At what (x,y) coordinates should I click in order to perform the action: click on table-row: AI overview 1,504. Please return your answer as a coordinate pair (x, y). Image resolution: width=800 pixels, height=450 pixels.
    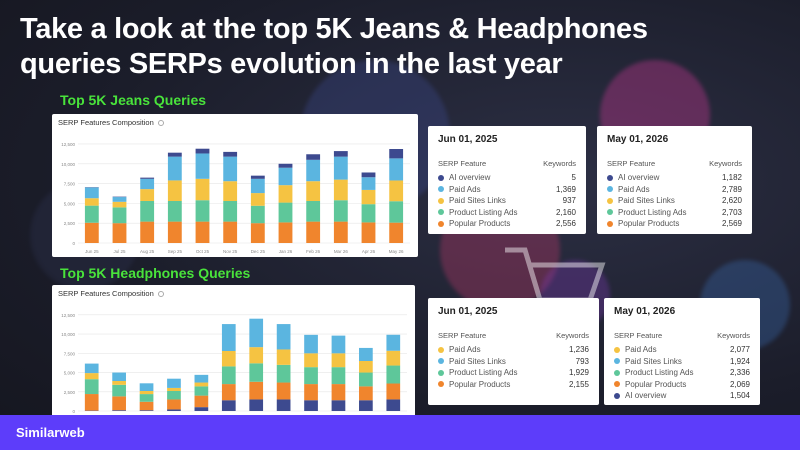
    Looking at the image, I should click on (682, 396).